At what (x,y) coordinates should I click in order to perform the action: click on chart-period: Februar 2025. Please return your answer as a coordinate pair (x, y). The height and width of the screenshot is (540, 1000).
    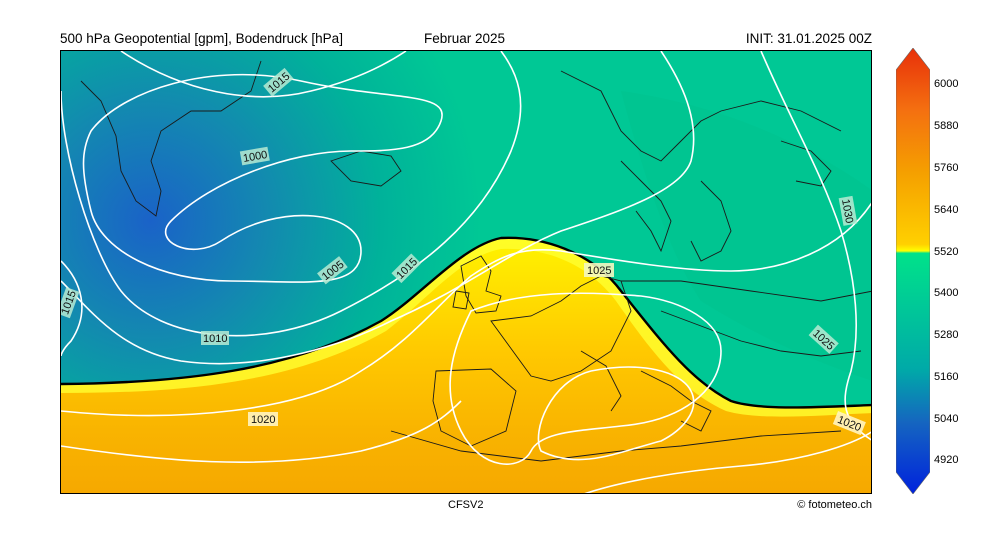
    Looking at the image, I should click on (465, 38).